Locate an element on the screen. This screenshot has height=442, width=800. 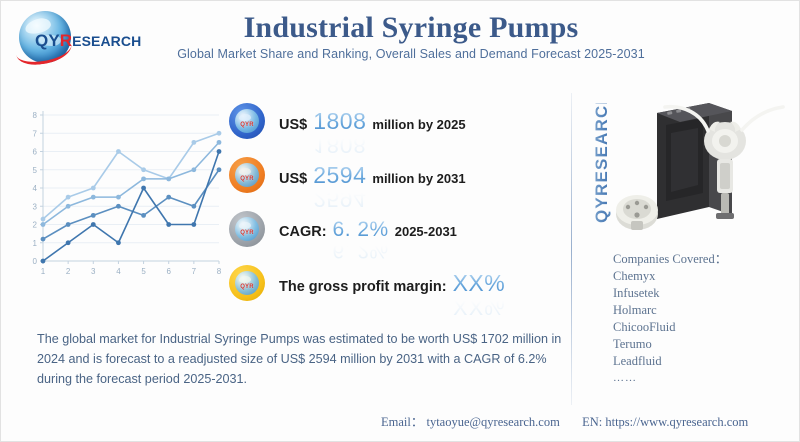
metric-text: CAGR: 6. 2% 6. 2% 2025-2031 is located at coordinates (368, 239).